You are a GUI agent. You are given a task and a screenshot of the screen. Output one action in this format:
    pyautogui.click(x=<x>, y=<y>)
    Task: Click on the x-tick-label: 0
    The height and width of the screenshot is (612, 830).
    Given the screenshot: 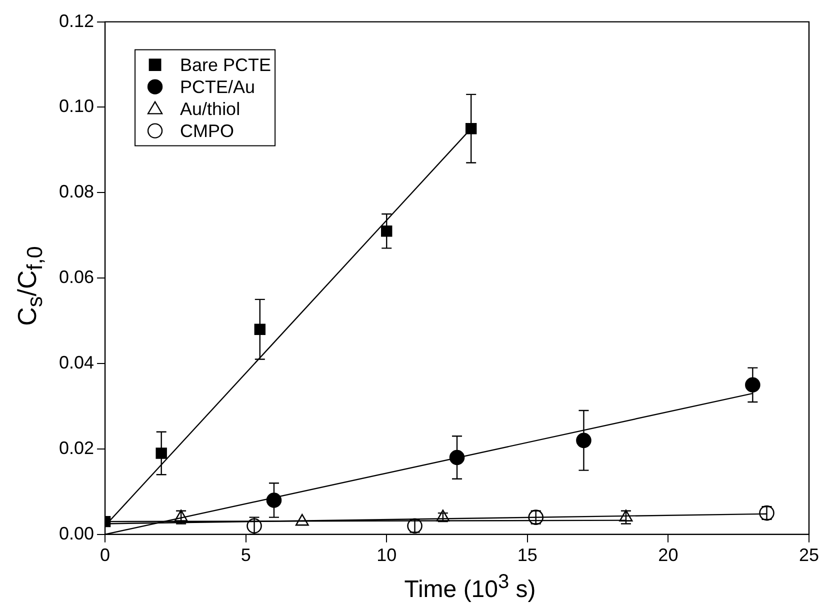 What is the action you would take?
    pyautogui.click(x=105, y=555)
    